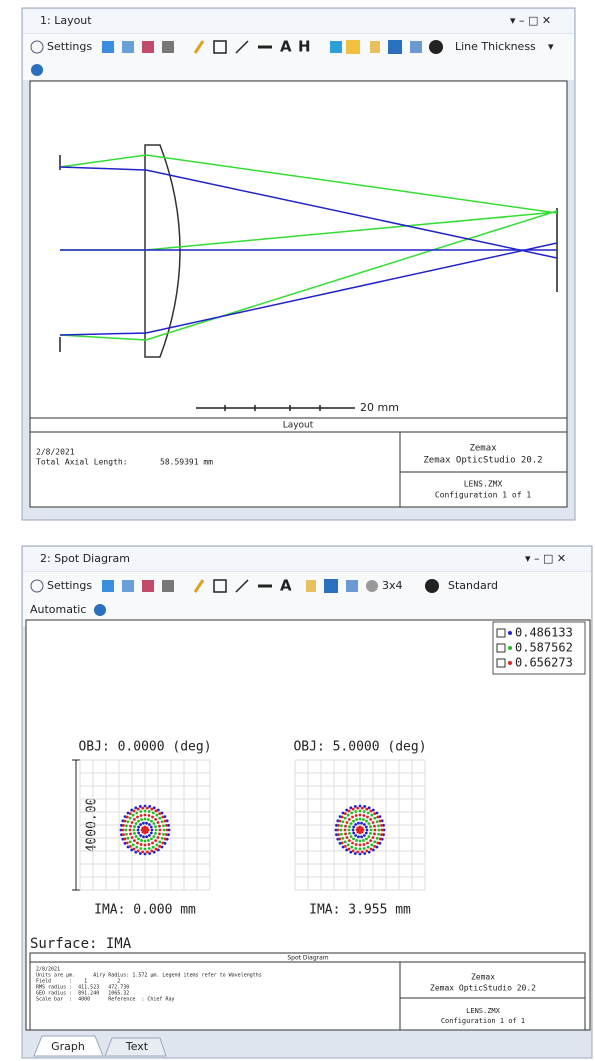 The height and width of the screenshot is (1061, 595). What do you see at coordinates (473, 585) in the screenshot?
I see `mode-dropdown: Standard` at bounding box center [473, 585].